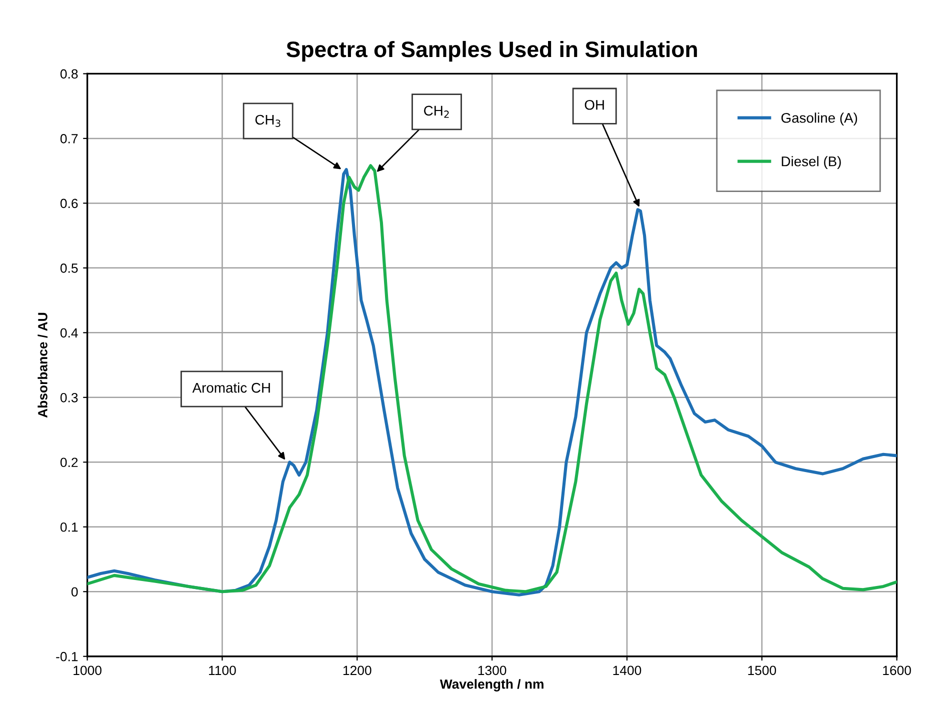 This screenshot has width=949, height=702. I want to click on x-tick-label: 1000, so click(88, 671).